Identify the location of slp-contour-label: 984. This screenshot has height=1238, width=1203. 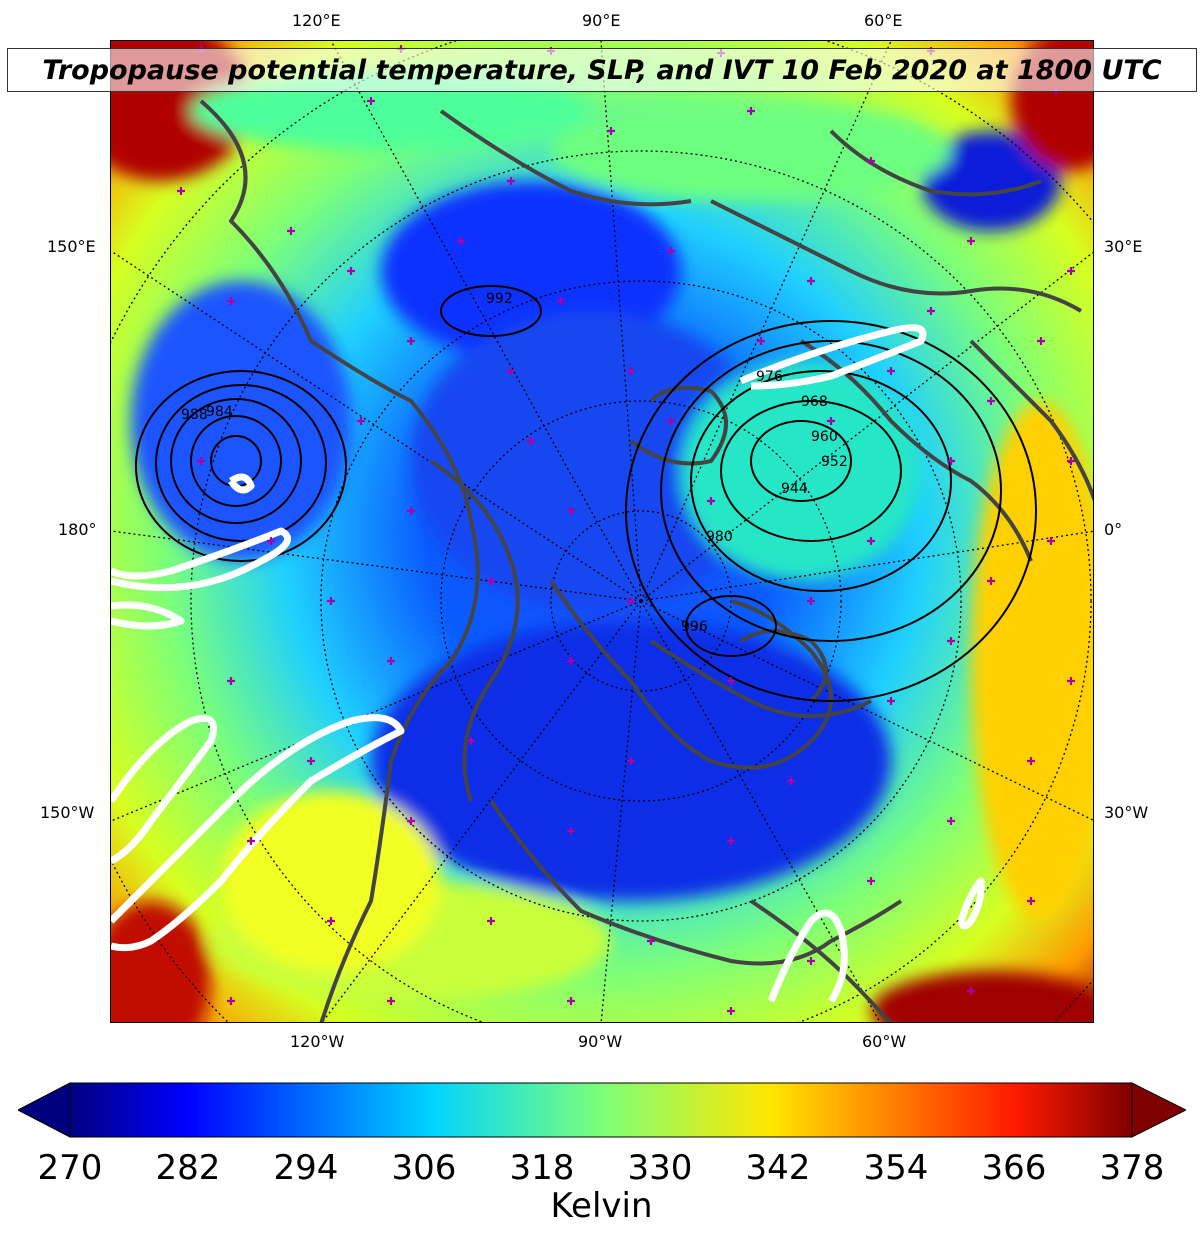
(219, 412).